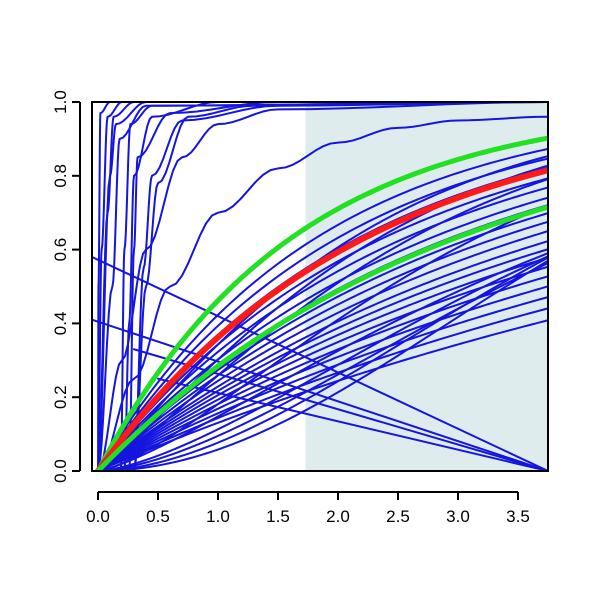 This screenshot has height=600, width=600. Describe the element at coordinates (278, 516) in the screenshot. I see `x-tick-label: 1.5` at that location.